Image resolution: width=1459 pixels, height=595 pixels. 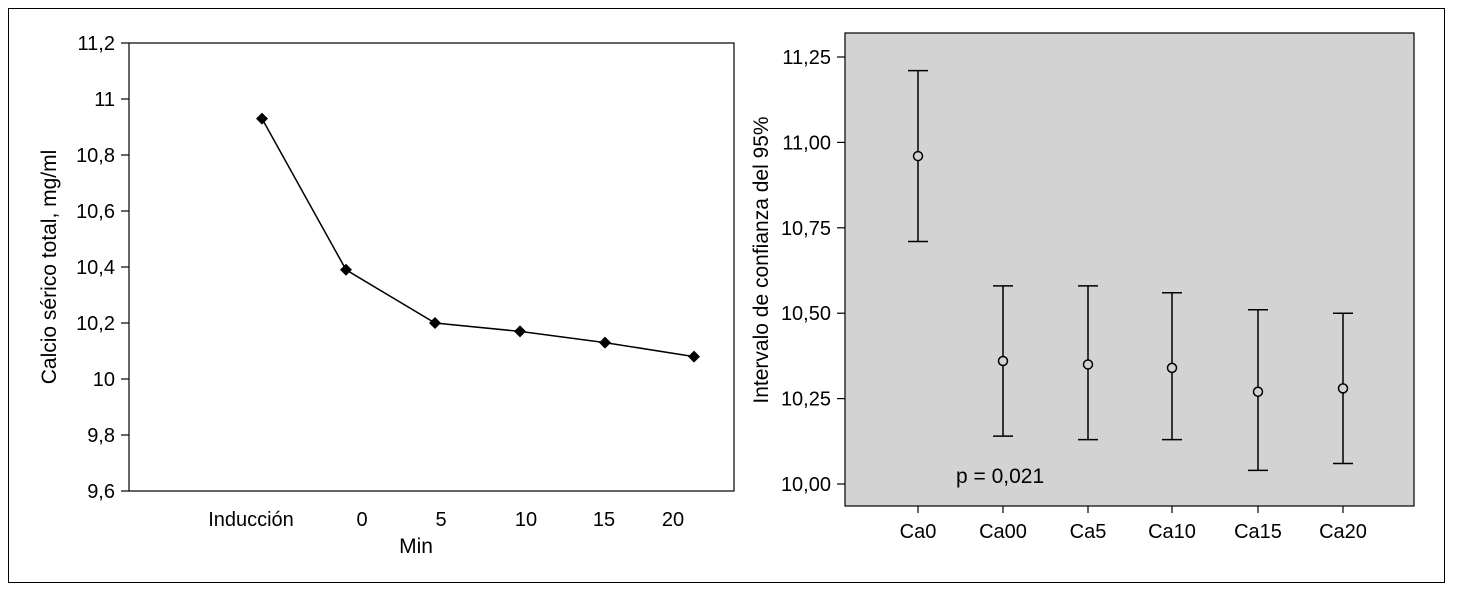 What do you see at coordinates (806, 314) in the screenshot?
I see `error-bar-y-tick-label: 10,50` at bounding box center [806, 314].